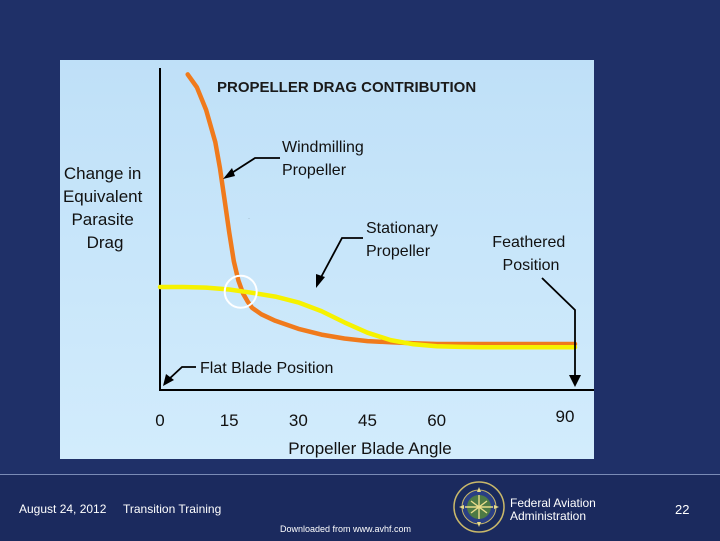 This screenshot has height=541, width=720. What do you see at coordinates (398, 251) in the screenshot?
I see `stationary-line-2: Propeller` at bounding box center [398, 251].